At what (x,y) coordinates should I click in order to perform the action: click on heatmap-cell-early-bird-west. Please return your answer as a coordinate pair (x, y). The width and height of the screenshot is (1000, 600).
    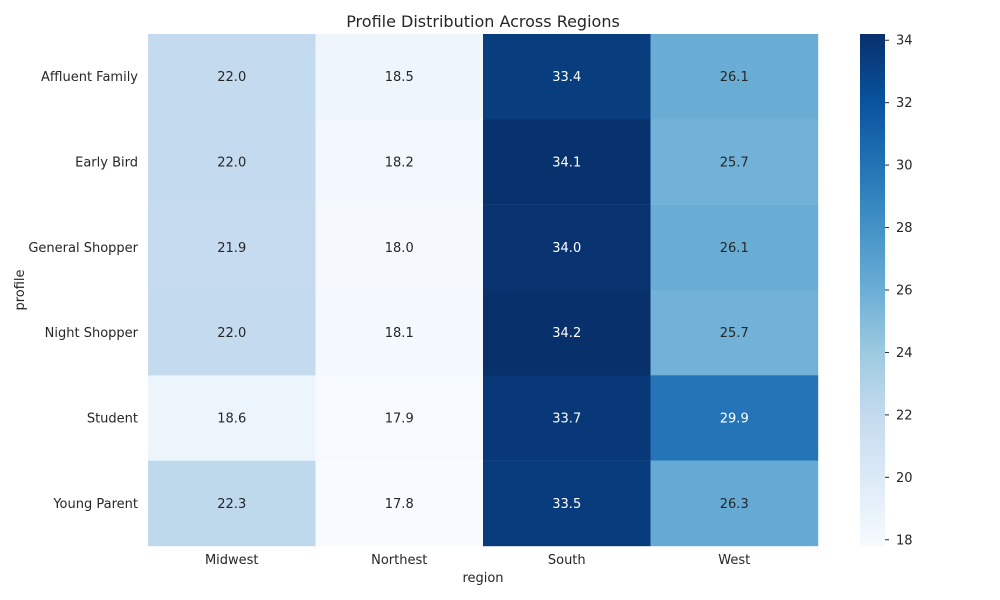
    Looking at the image, I should click on (734, 162).